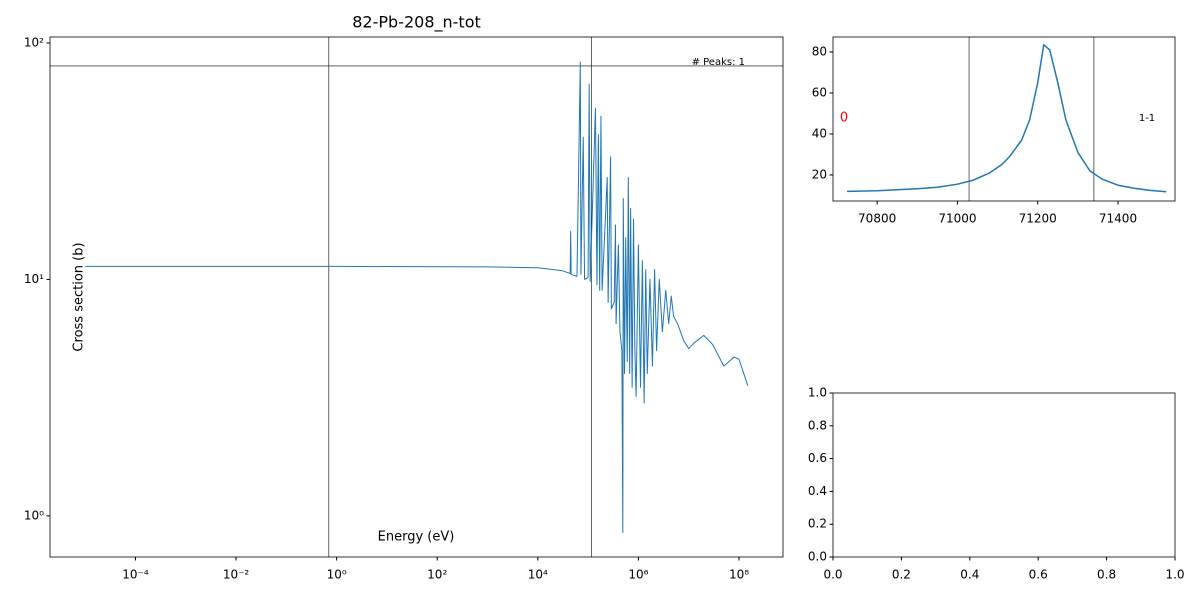 Image resolution: width=1200 pixels, height=600 pixels. What do you see at coordinates (819, 51) in the screenshot?
I see `y-tick-label: 80` at bounding box center [819, 51].